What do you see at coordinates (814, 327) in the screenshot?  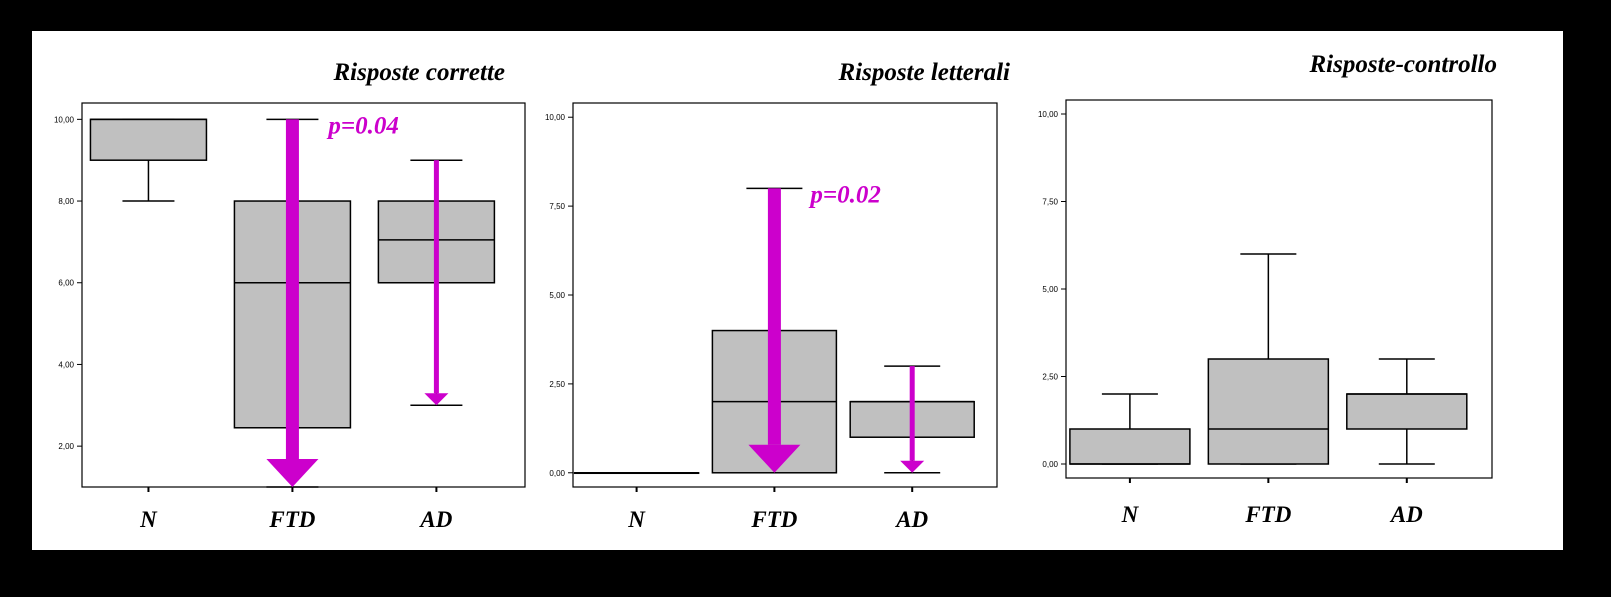 I see `arrow-FTD: p=0.02` at bounding box center [814, 327].